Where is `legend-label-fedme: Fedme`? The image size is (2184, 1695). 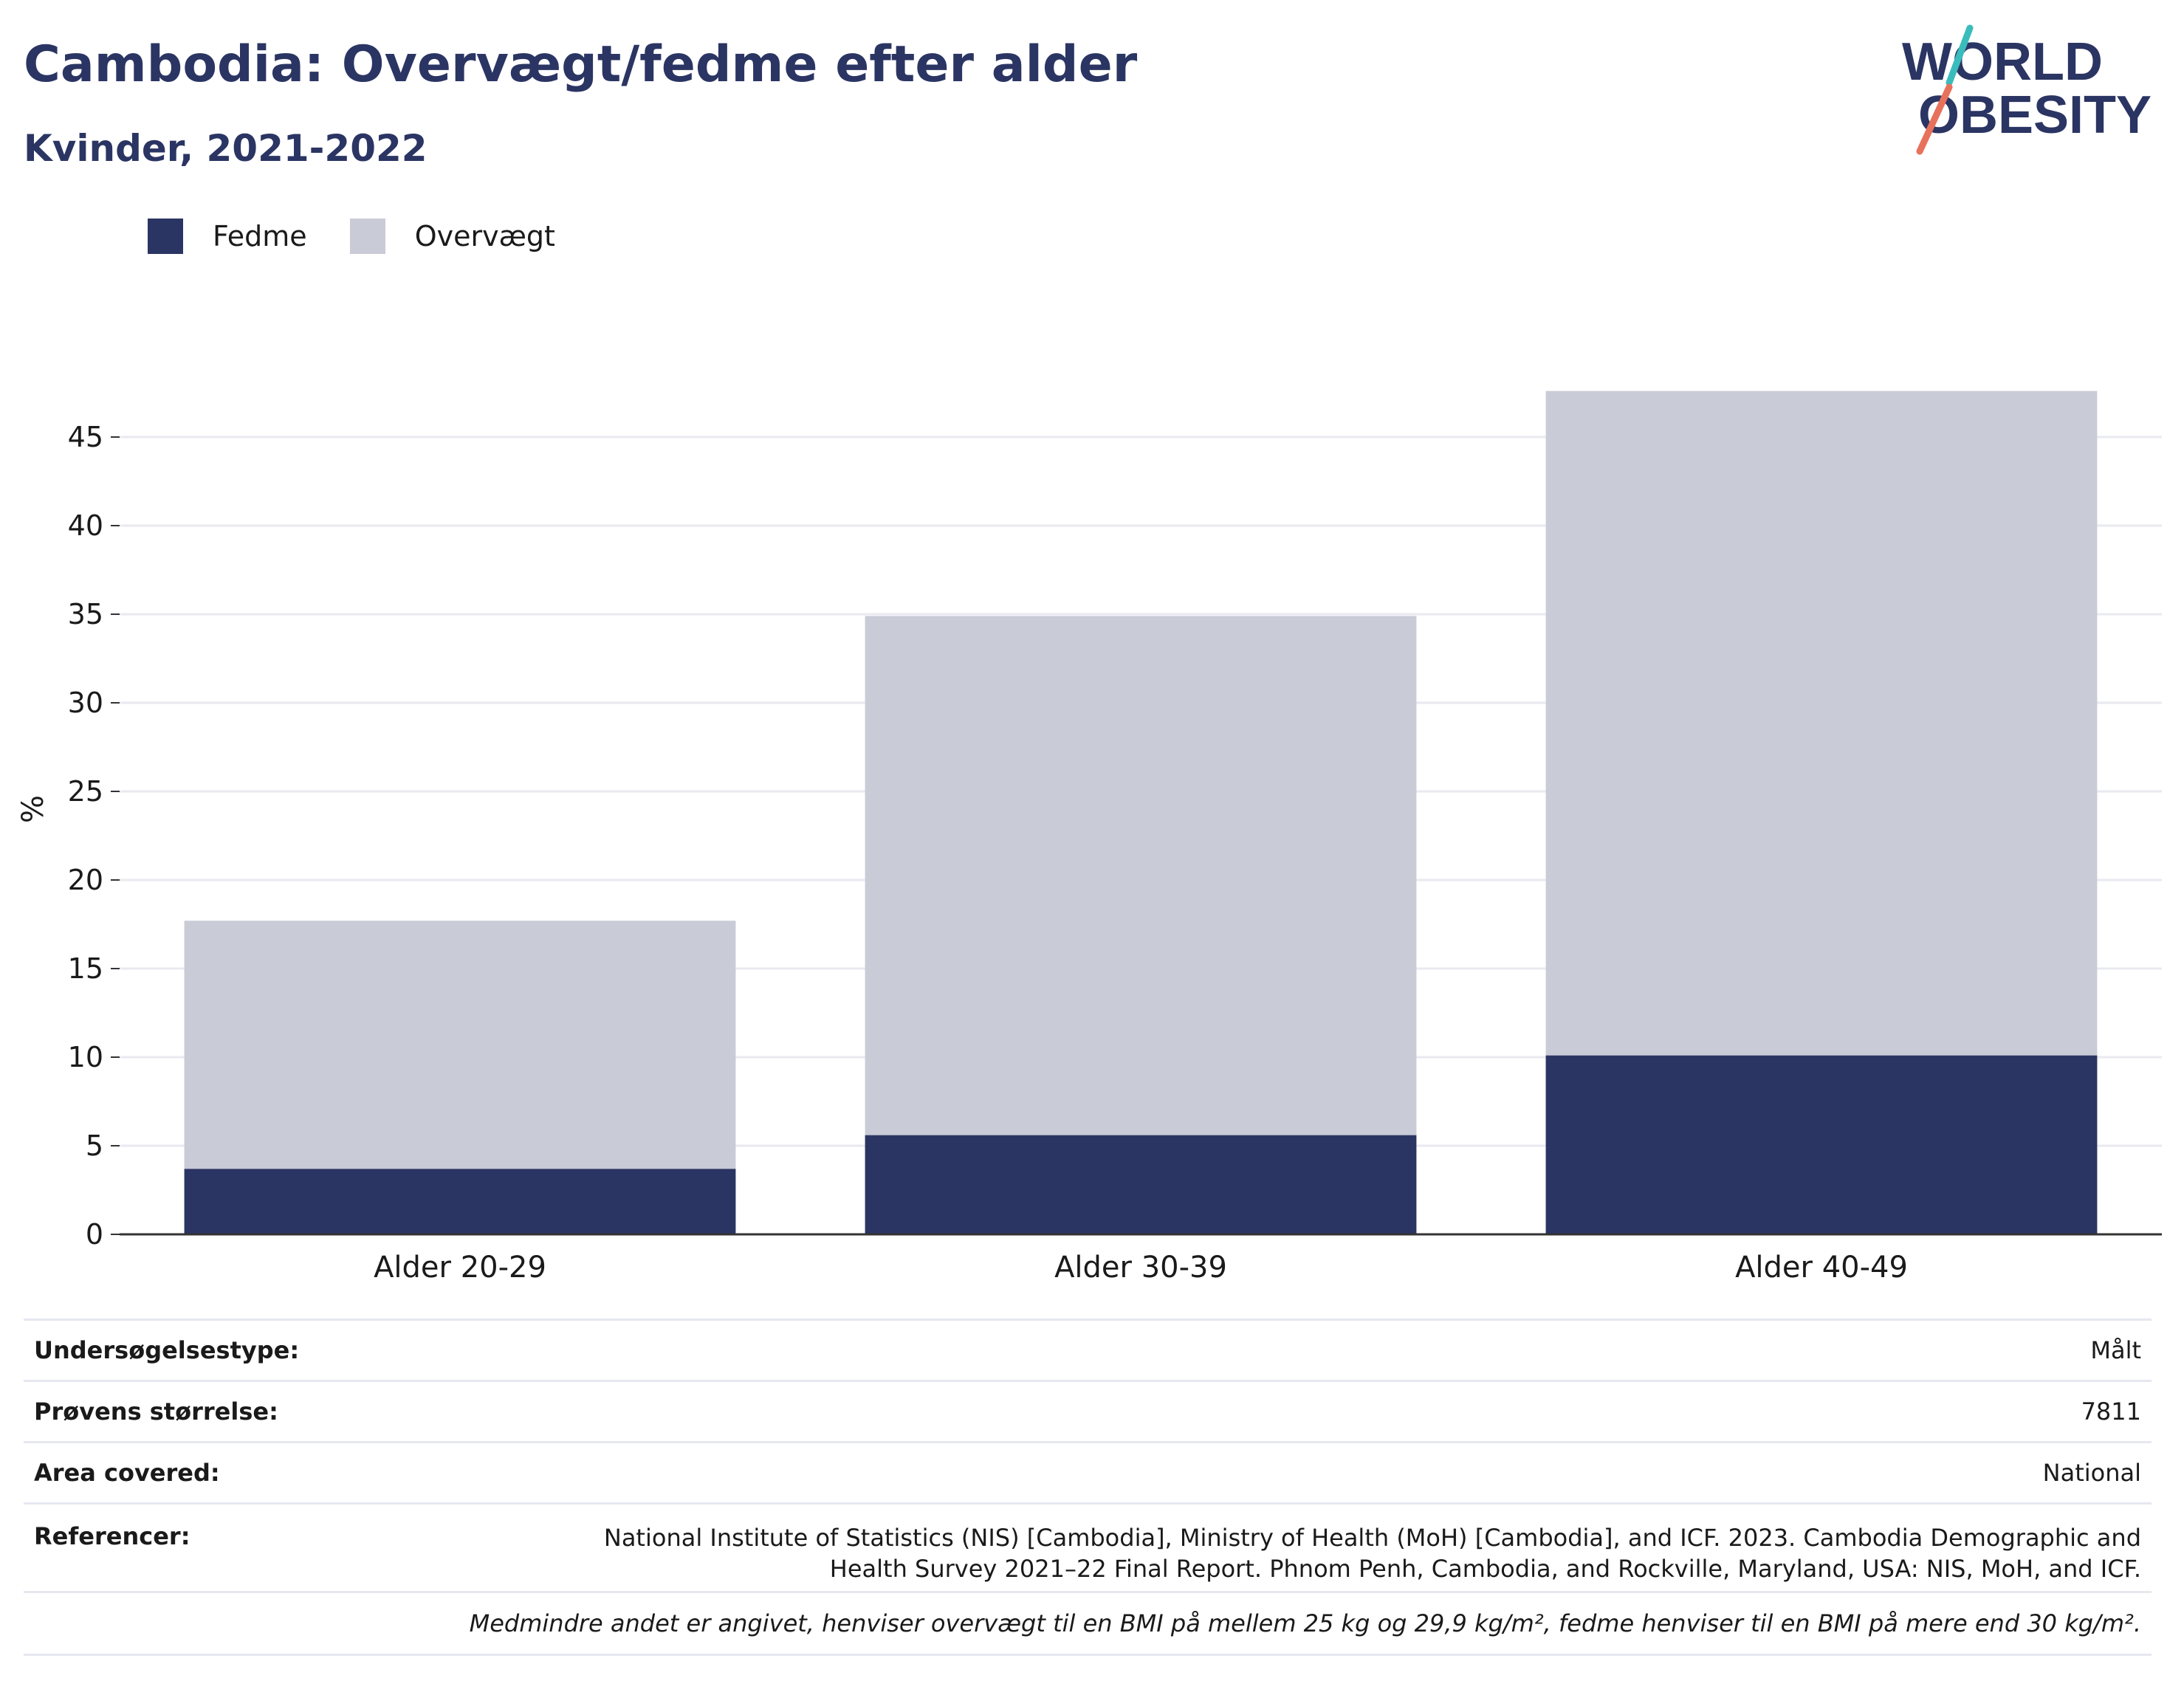
legend-label-fedme: Fedme is located at coordinates (260, 236).